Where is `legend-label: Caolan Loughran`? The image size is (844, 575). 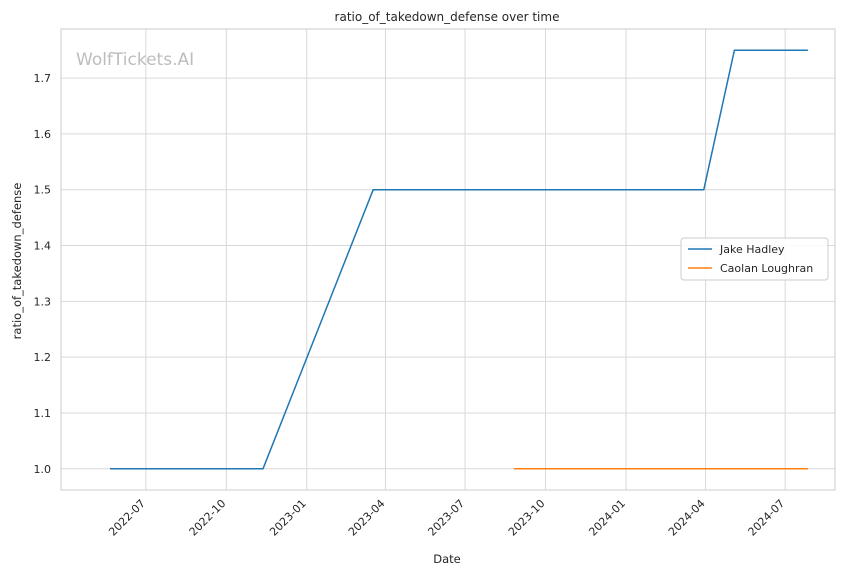
legend-label: Caolan Loughran is located at coordinates (766, 268).